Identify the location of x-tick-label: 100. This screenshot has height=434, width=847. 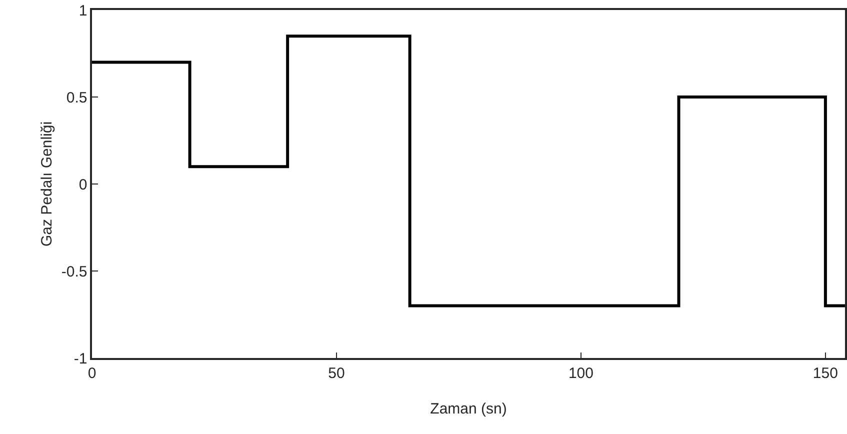
(581, 373).